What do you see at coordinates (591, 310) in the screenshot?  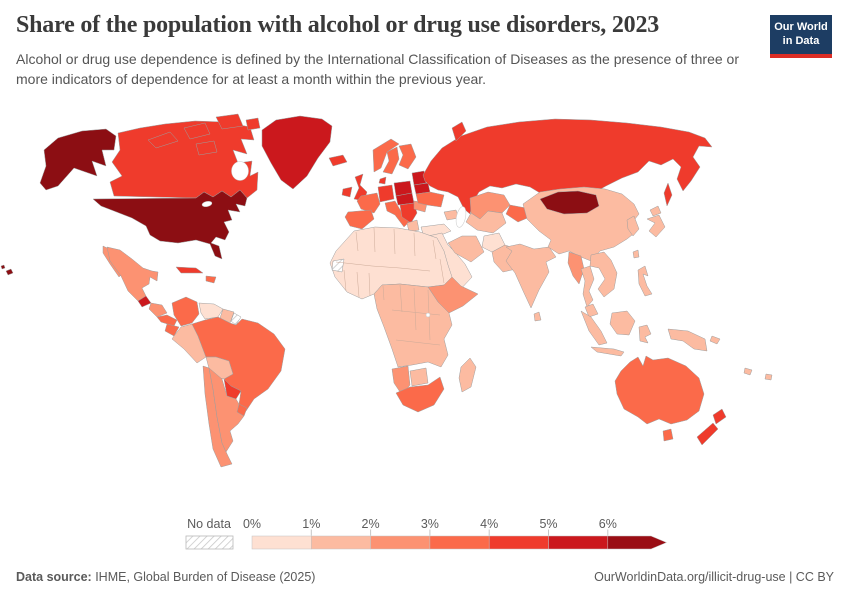 I see `map-region-malaysia` at bounding box center [591, 310].